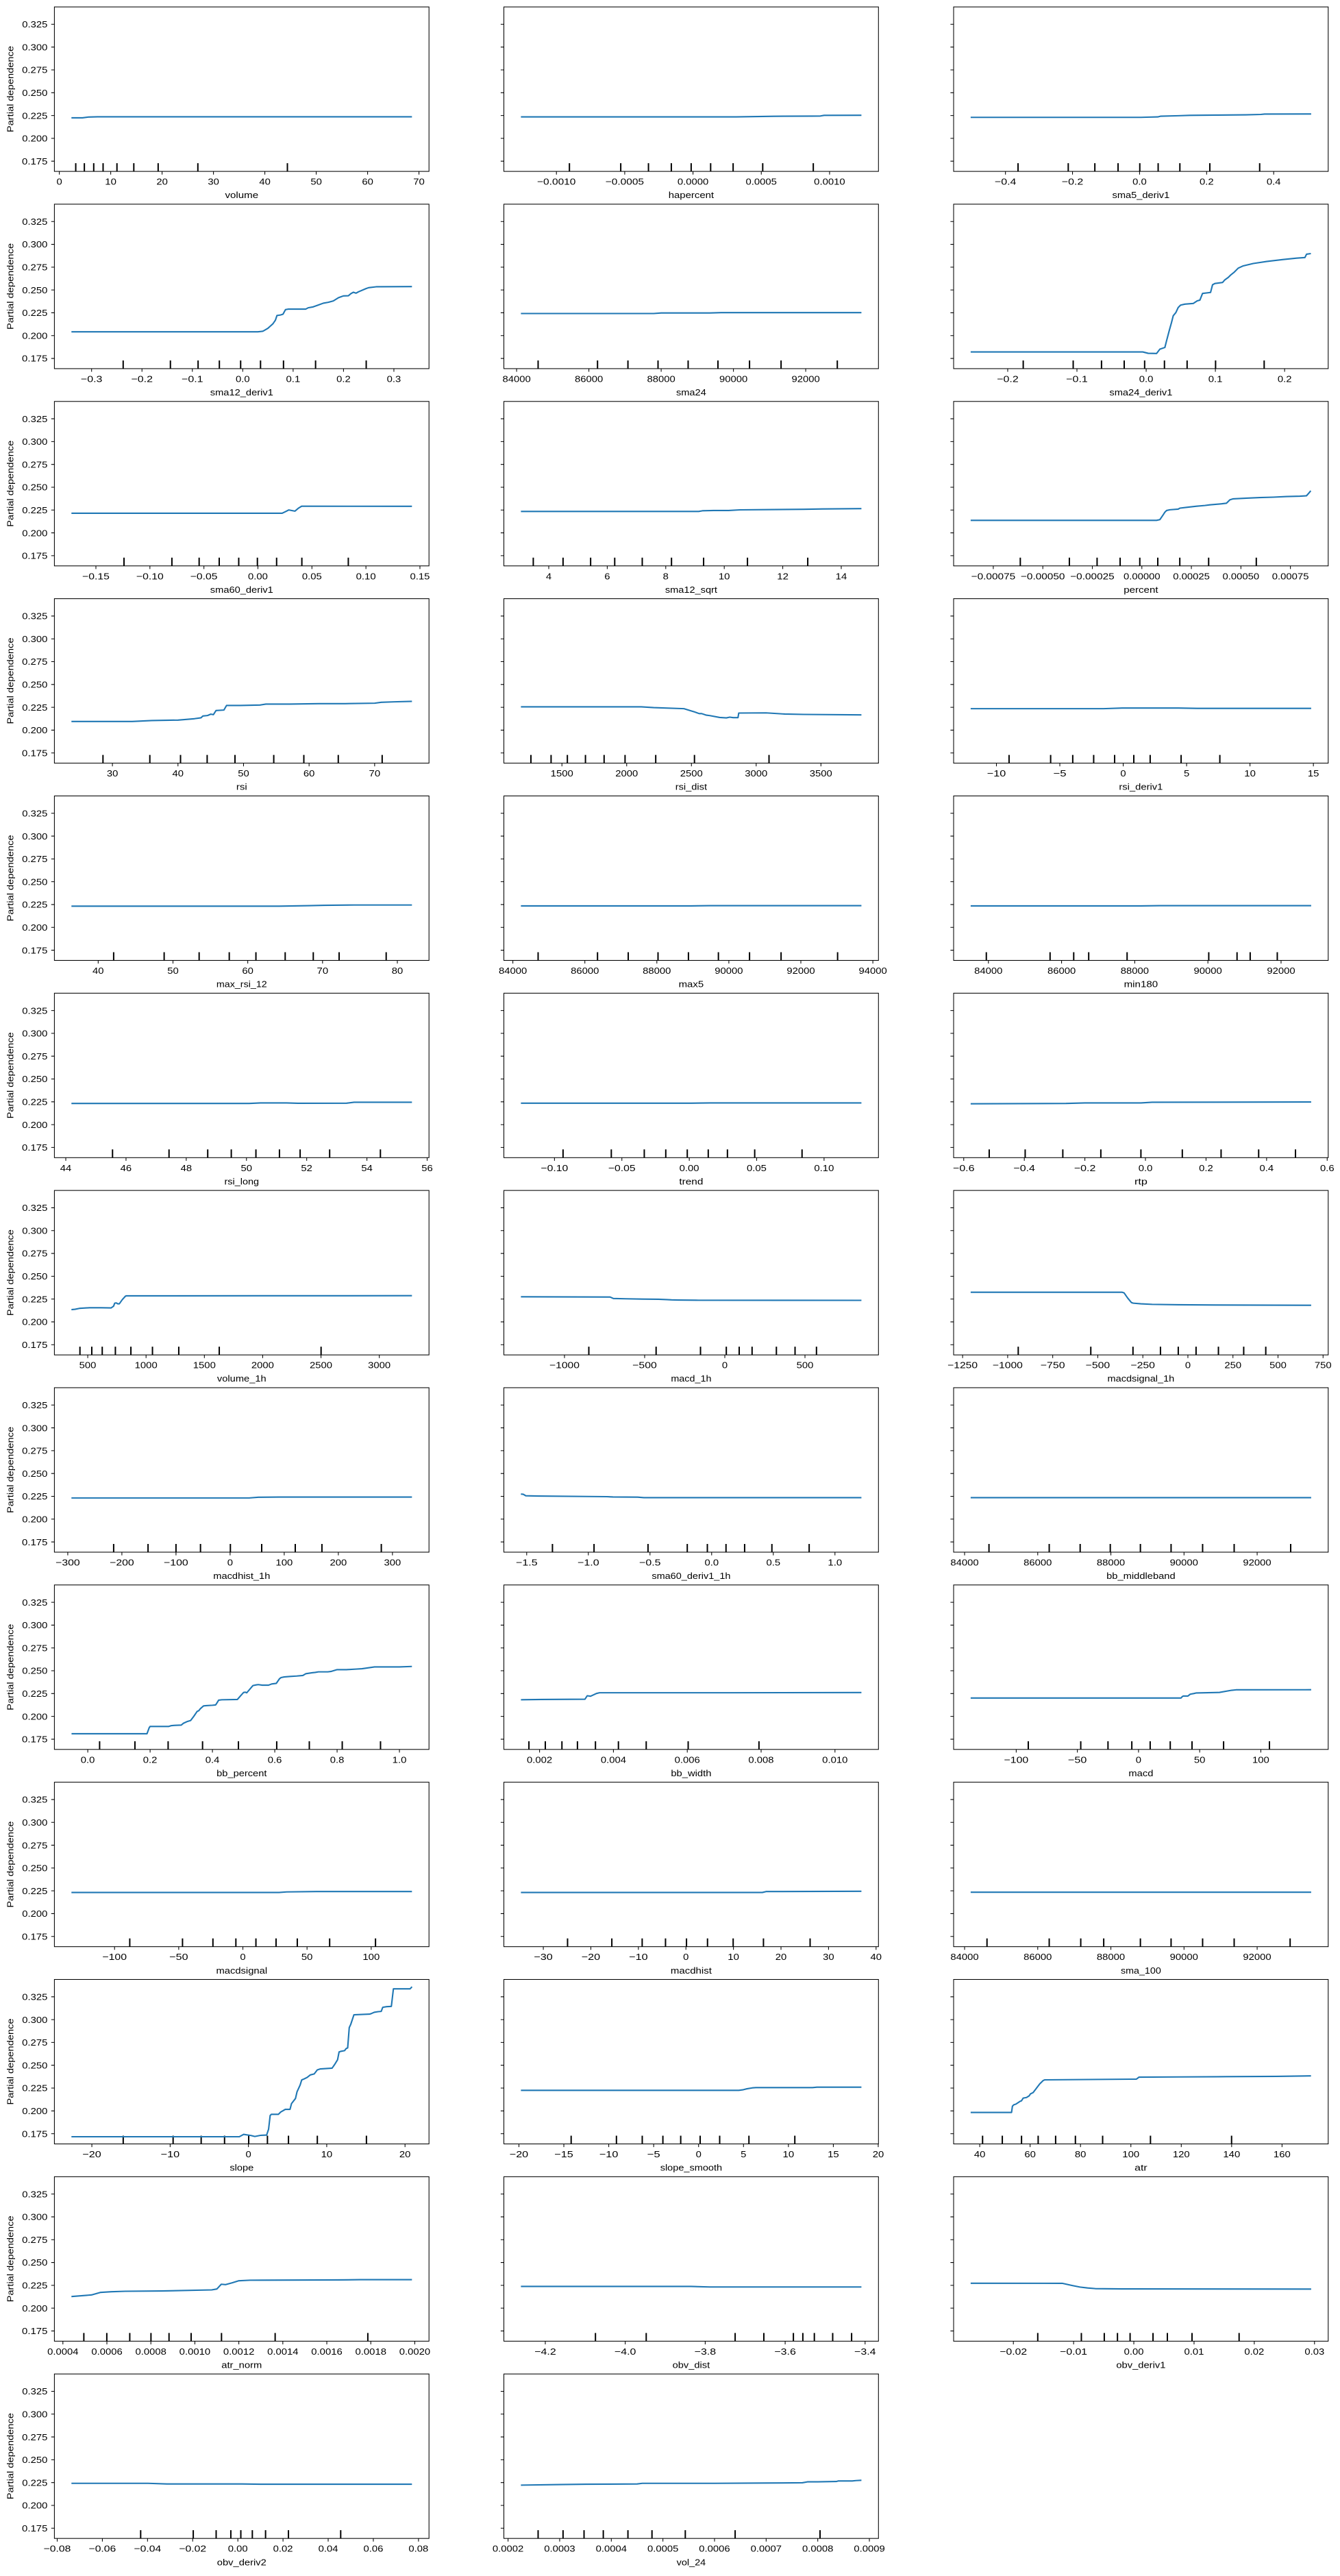 This screenshot has width=1340, height=2576. I want to click on svg-text: 70, so click(375, 773).